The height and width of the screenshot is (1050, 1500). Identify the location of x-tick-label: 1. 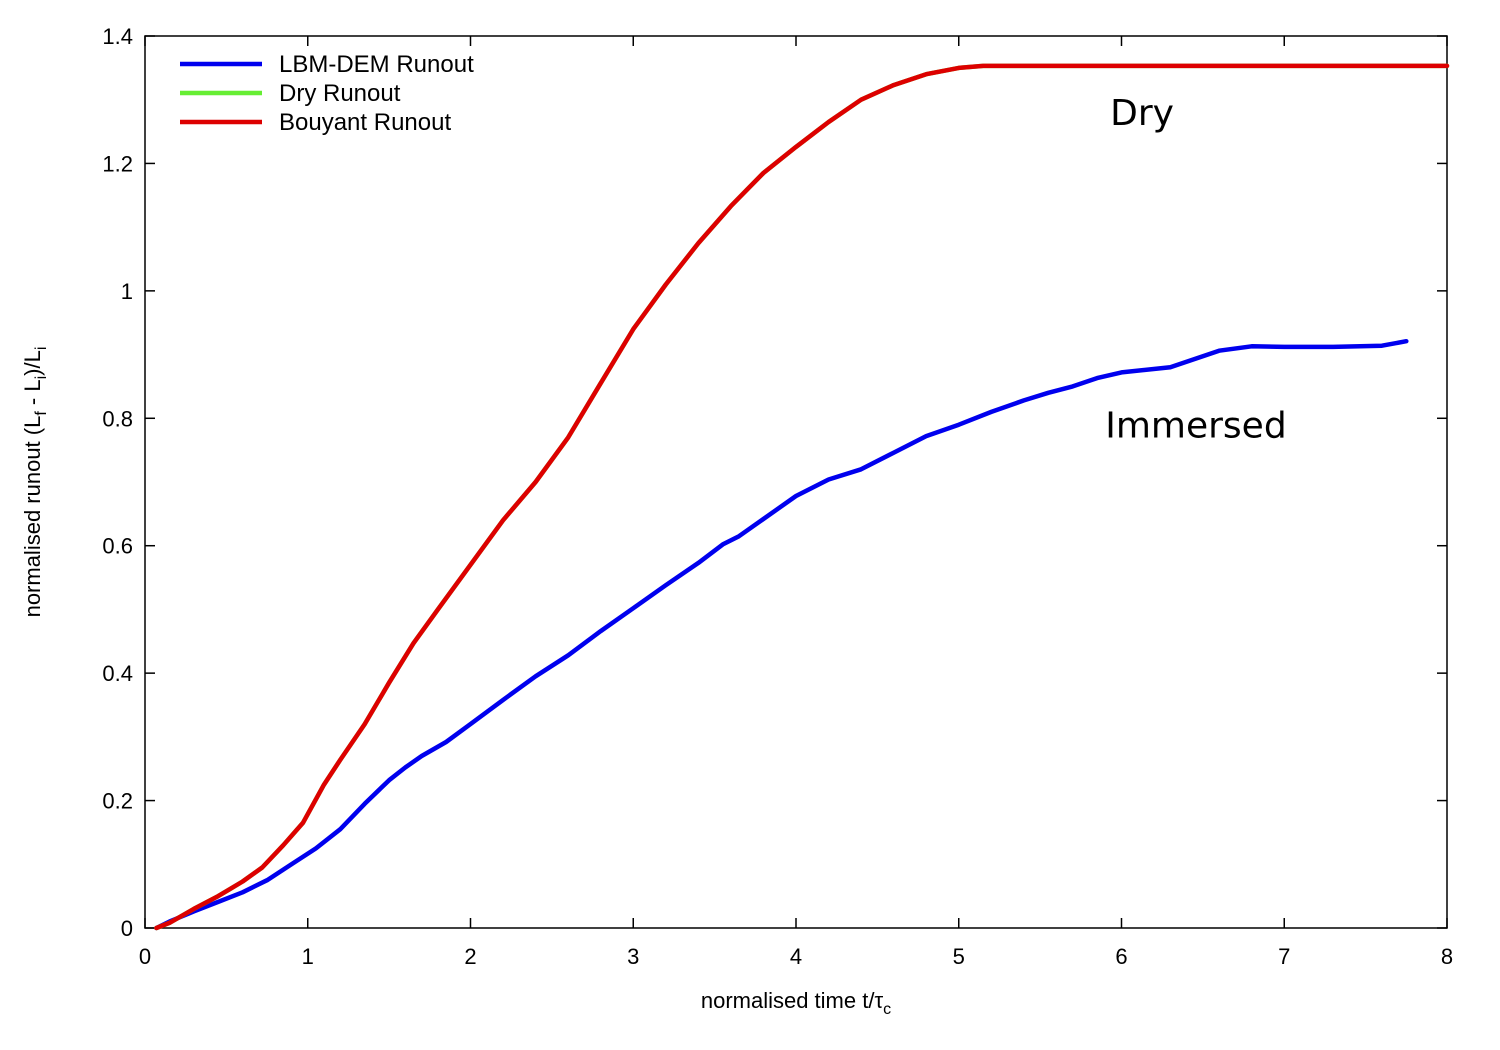
(308, 956).